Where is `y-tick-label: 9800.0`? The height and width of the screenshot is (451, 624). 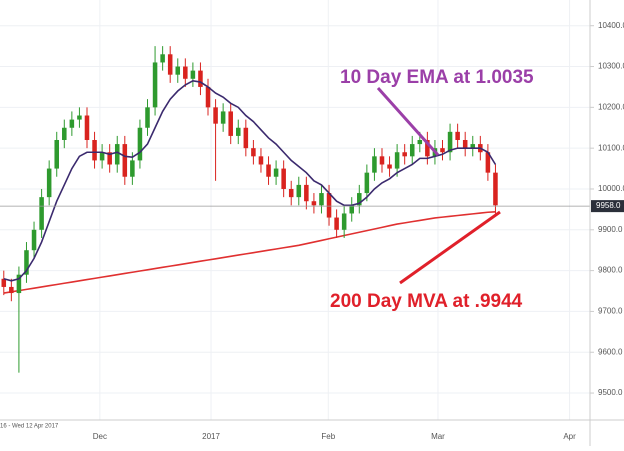
y-tick-label: 9800.0 is located at coordinates (610, 270).